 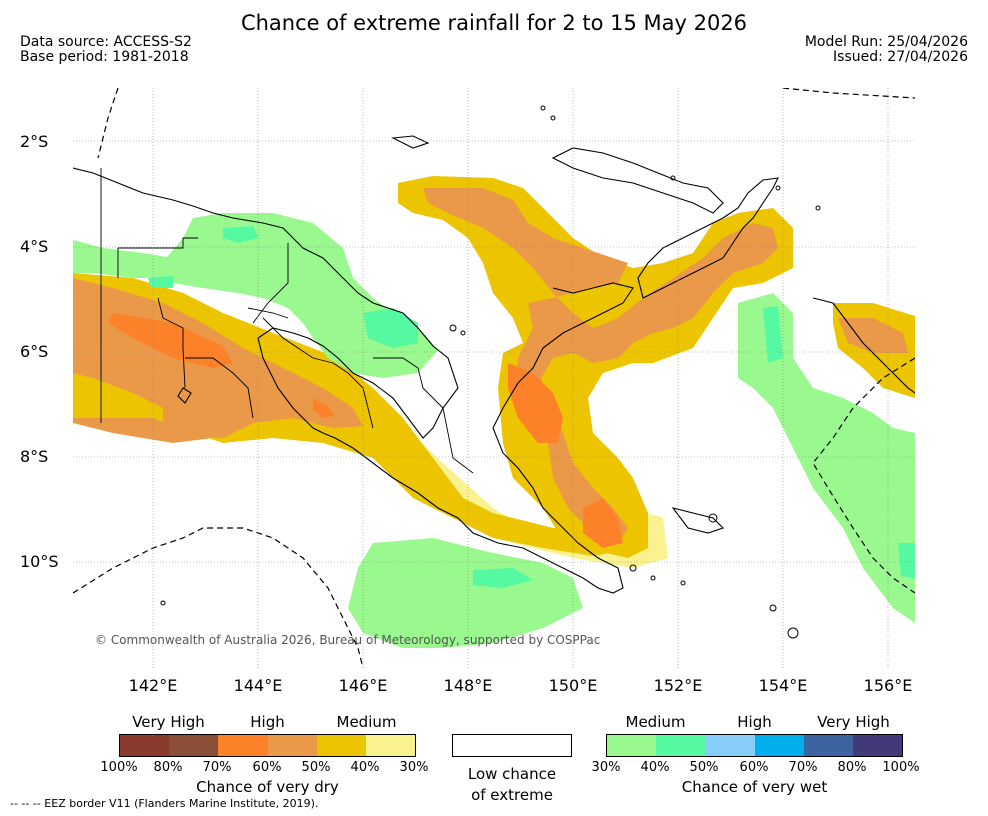 What do you see at coordinates (852, 767) in the screenshot?
I see `wet-tick: 80%` at bounding box center [852, 767].